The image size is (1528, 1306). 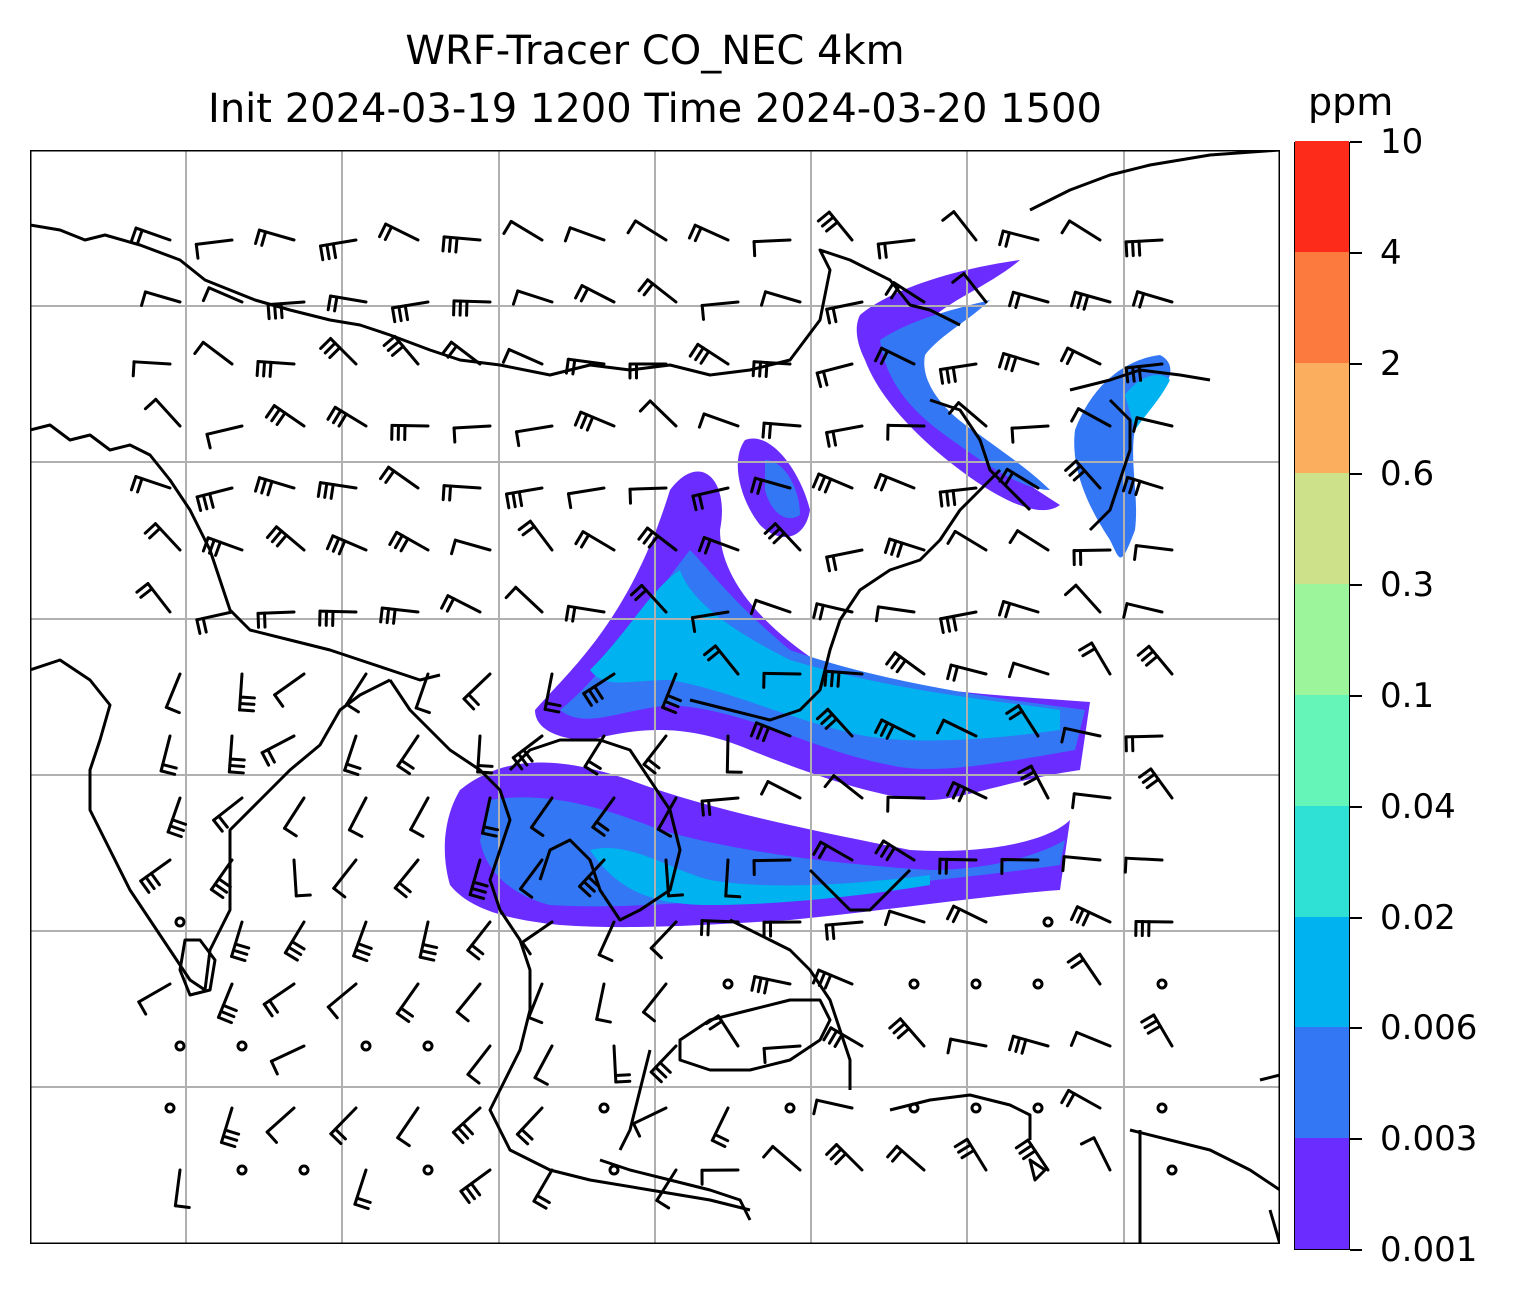 What do you see at coordinates (1147, 402) in the screenshot?
I see `tracer-plume` at bounding box center [1147, 402].